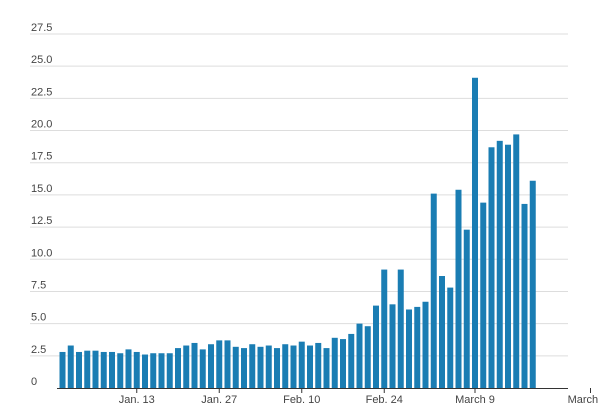  Describe the element at coordinates (583, 400) in the screenshot. I see `x-tick-label: March 23` at that location.